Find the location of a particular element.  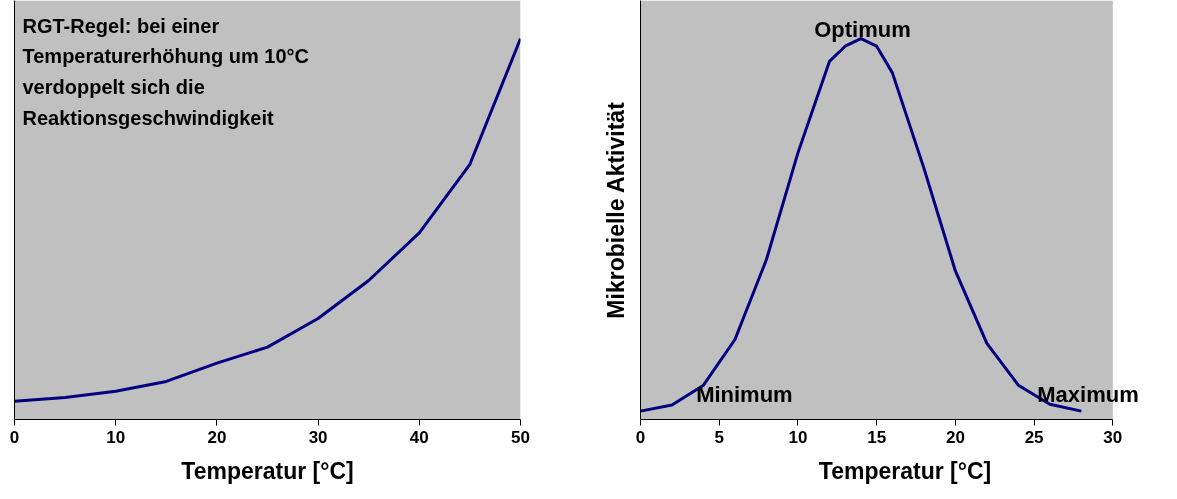

y-axis-title: Mikrobielle Aktivität is located at coordinates (615, 210).